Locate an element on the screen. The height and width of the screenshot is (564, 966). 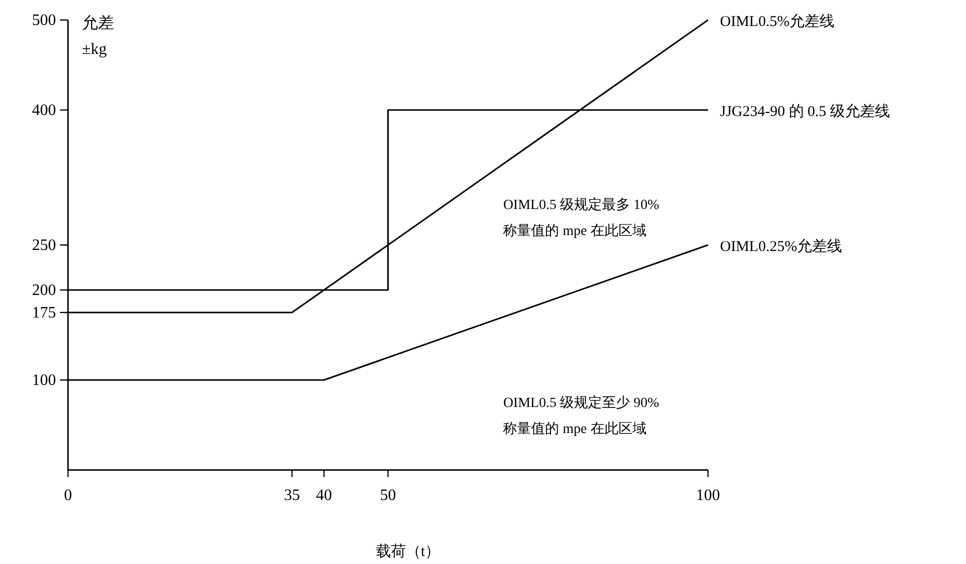
x-tick-label: 100 is located at coordinates (708, 495).